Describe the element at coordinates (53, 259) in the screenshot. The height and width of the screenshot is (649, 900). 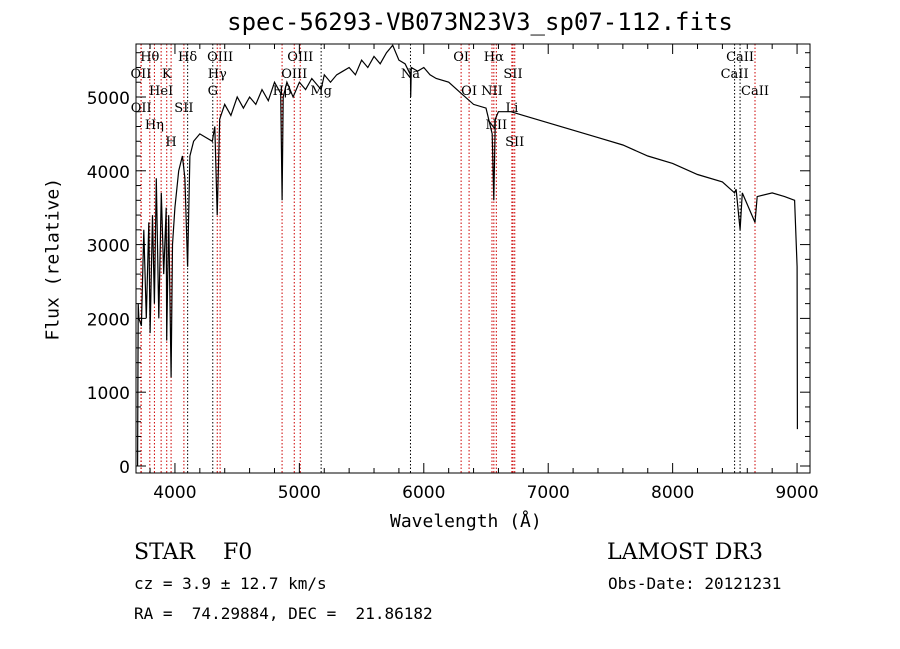
I see `y-axis-label: Flux (relative)` at that location.